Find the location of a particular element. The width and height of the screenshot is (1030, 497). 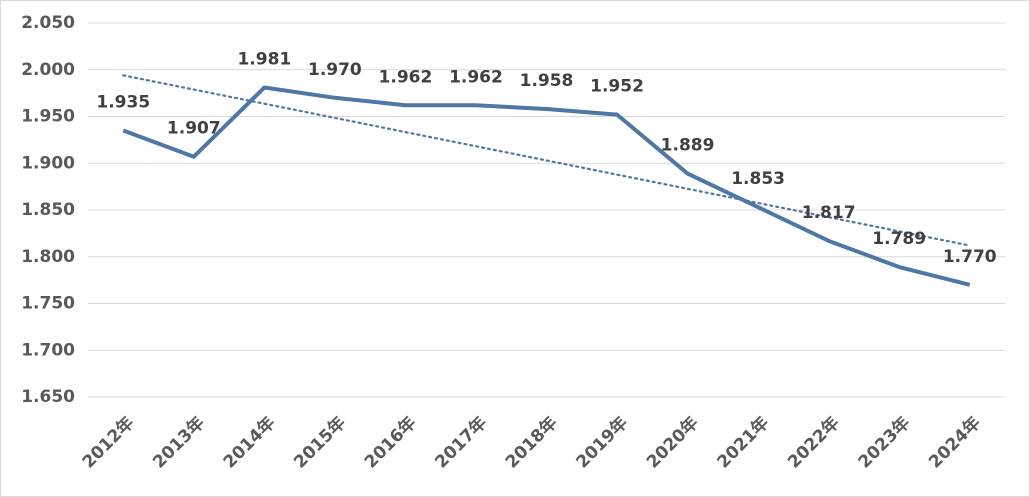

data-label: 1.770 is located at coordinates (970, 257).